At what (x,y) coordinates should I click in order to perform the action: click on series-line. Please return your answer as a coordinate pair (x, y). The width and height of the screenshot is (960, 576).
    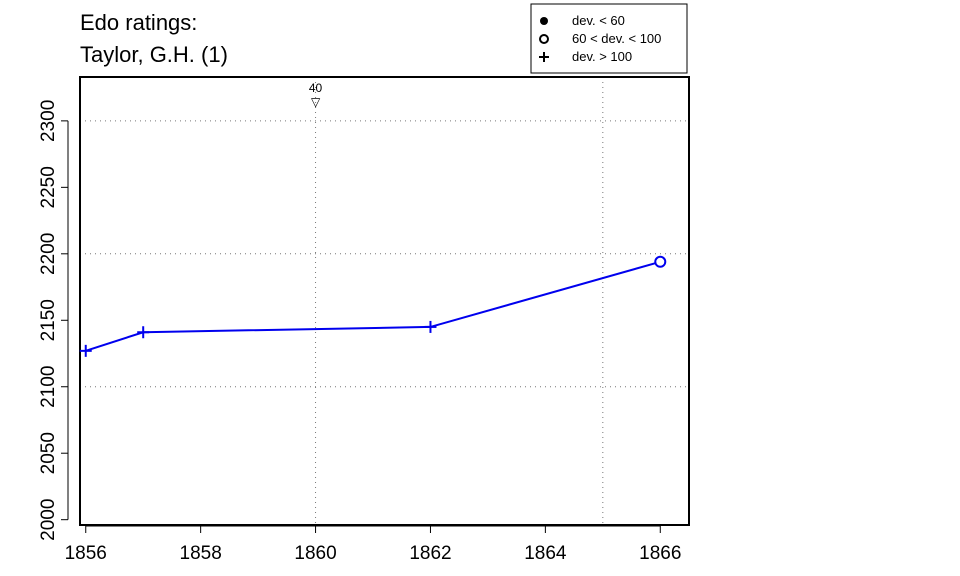
    Looking at the image, I should click on (373, 306).